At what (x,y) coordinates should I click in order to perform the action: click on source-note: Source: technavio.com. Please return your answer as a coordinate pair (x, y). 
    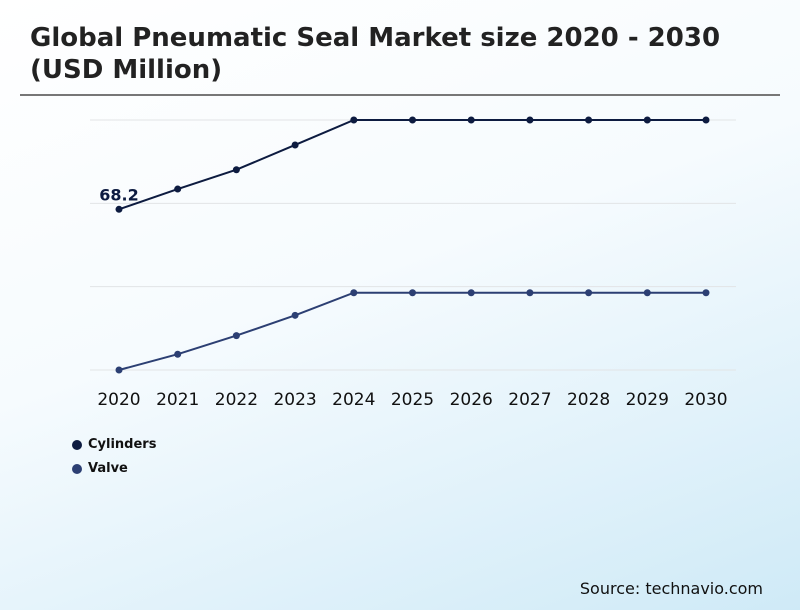
    Looking at the image, I should click on (671, 588).